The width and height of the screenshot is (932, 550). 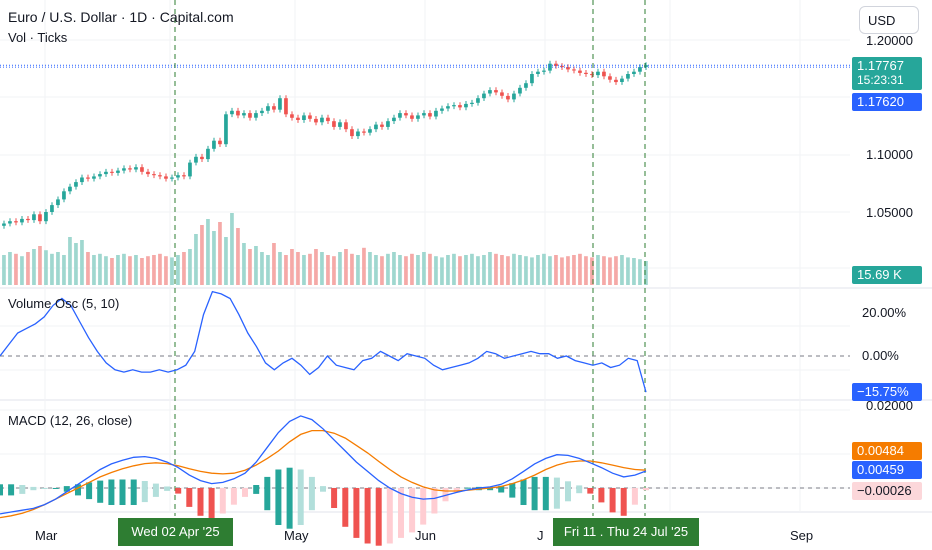 I want to click on osc-tick-1: 20.00%, so click(x=884, y=312).